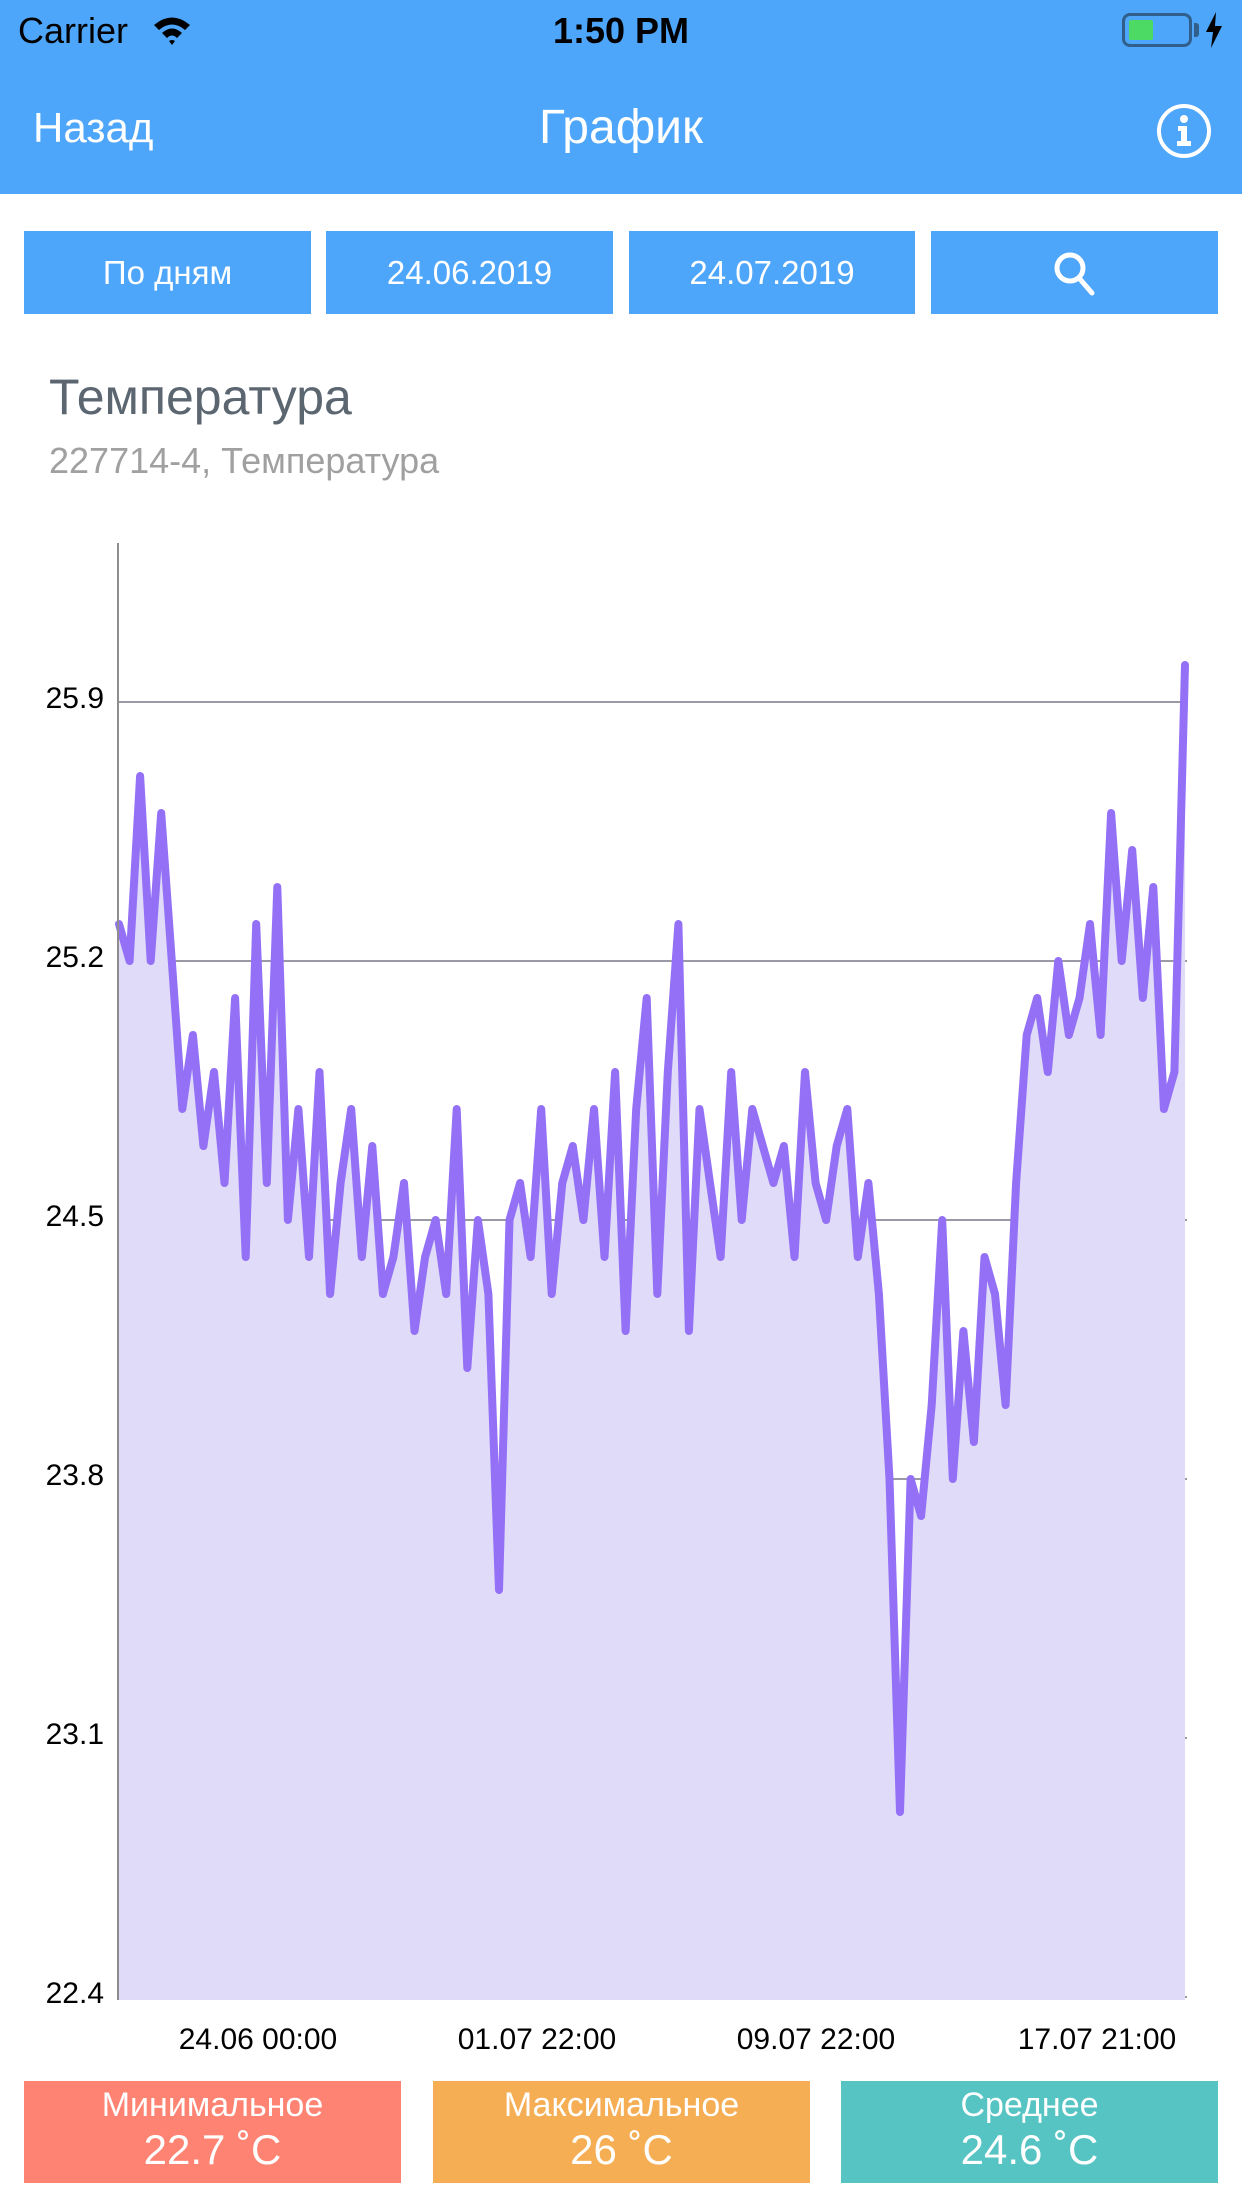  What do you see at coordinates (258, 2039) in the screenshot?
I see `x-tick-label: 24.06 00:00` at bounding box center [258, 2039].